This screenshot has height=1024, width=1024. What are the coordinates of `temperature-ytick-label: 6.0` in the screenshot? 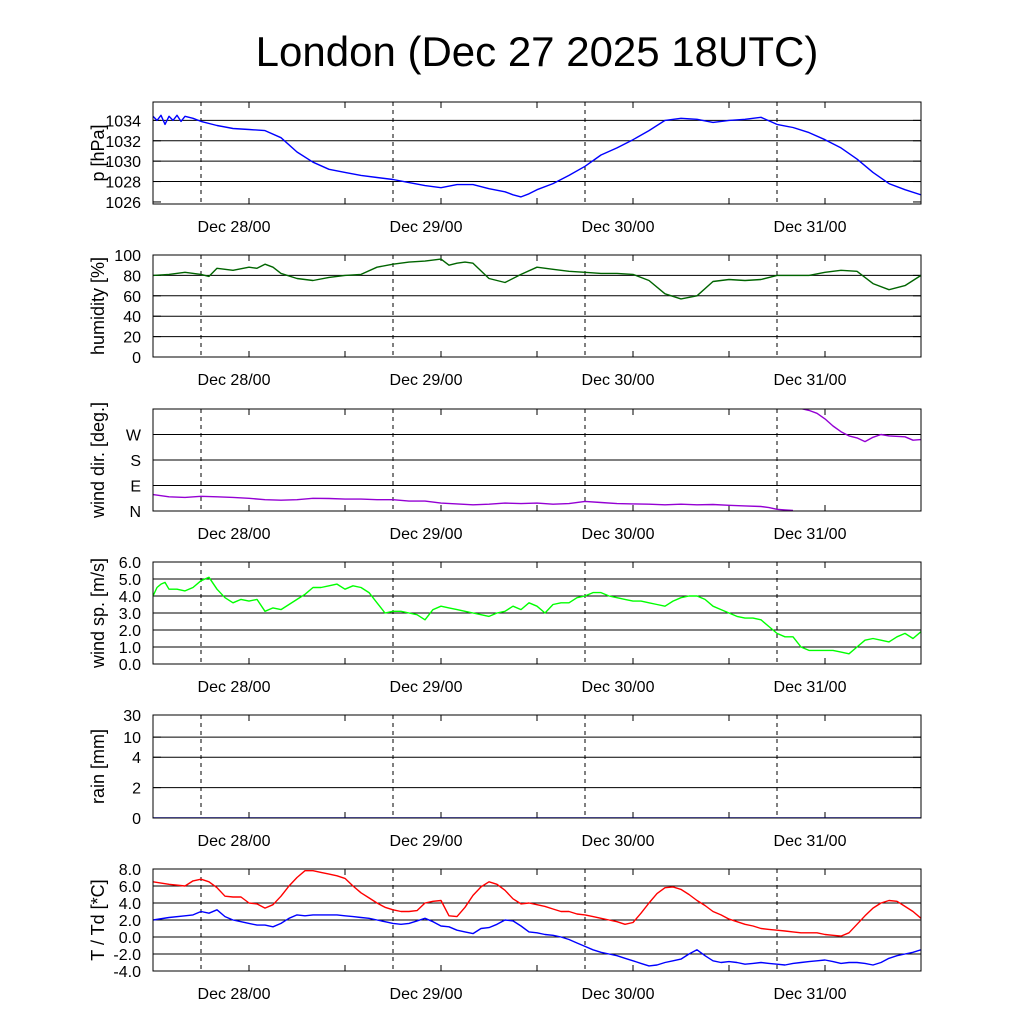 It's located at (130, 887).